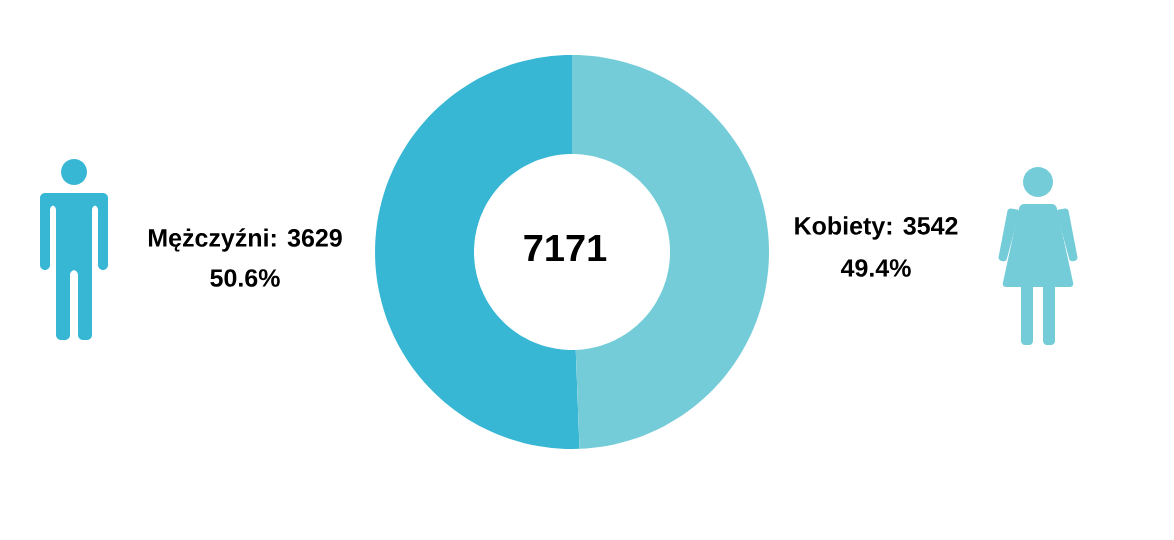 This screenshot has width=1174, height=540. I want to click on text: 7171, so click(565, 248).